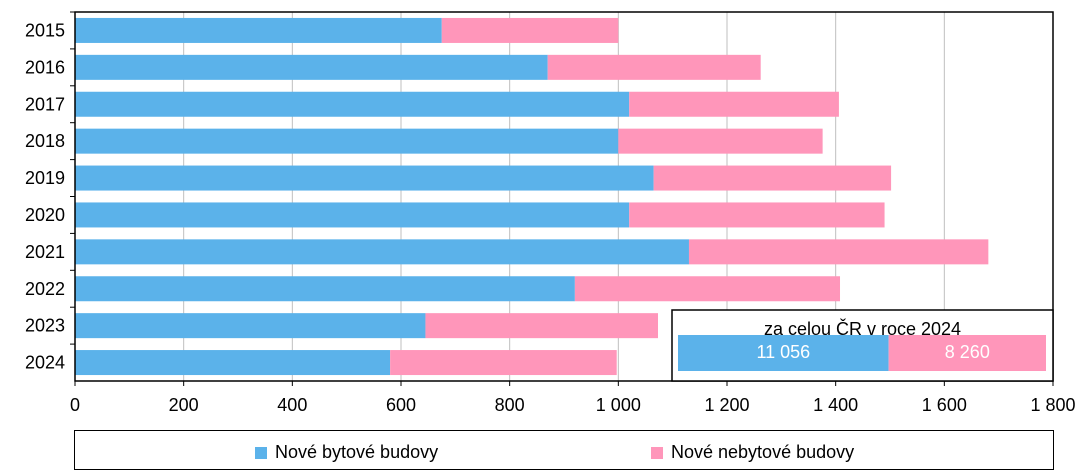 The width and height of the screenshot is (1086, 470). What do you see at coordinates (45, 289) in the screenshot?
I see `y-category-label: 2022` at bounding box center [45, 289].